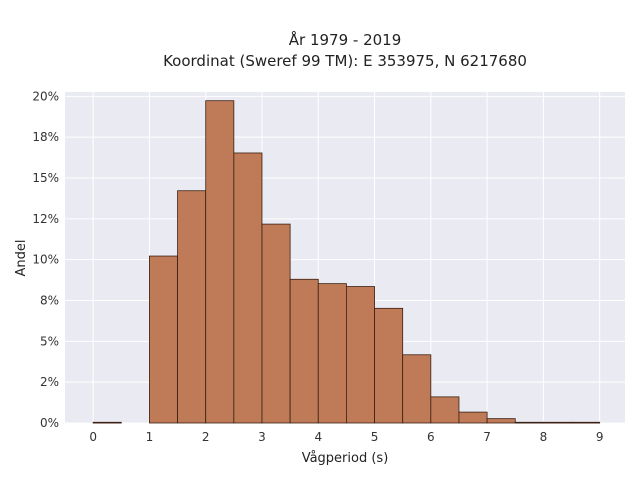 The image size is (640, 480). I want to click on x-axis-ticks: 0 1 2 3 4 5 6 7 8 9, so click(346, 437).